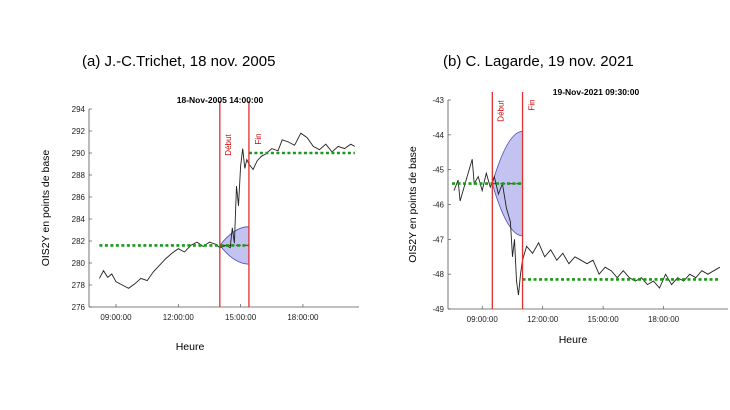 The height and width of the screenshot is (410, 730). I want to click on y-tick-label: -46, so click(438, 205).